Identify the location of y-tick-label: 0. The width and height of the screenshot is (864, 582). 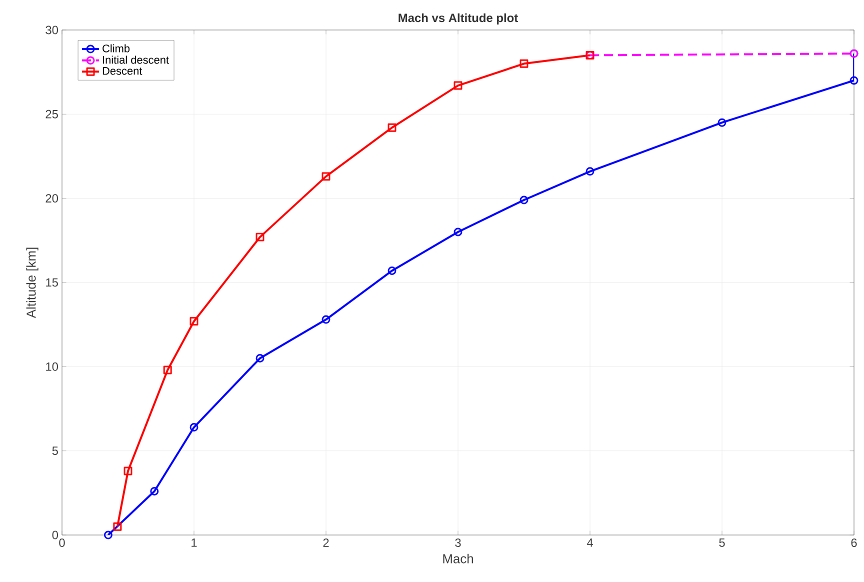
(55, 535).